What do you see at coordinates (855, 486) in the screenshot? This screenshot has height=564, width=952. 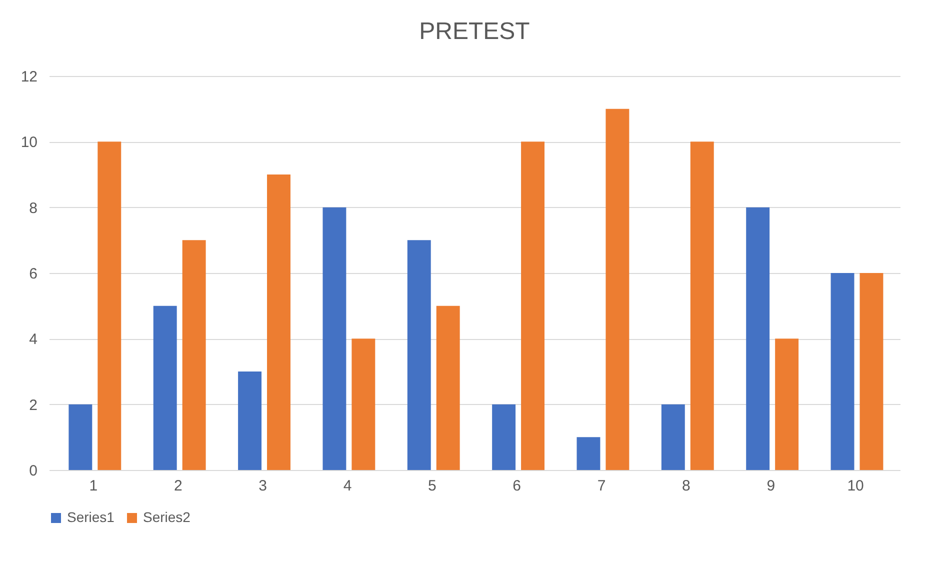 I see `x-tick-label: 10` at bounding box center [855, 486].